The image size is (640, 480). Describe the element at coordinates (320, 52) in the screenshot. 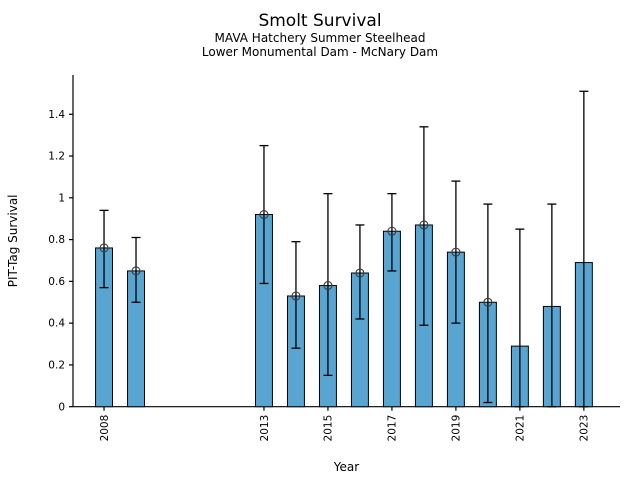

I see `chart-subtitle-2: Lower Monumental Dam - McNary Dam` at that location.